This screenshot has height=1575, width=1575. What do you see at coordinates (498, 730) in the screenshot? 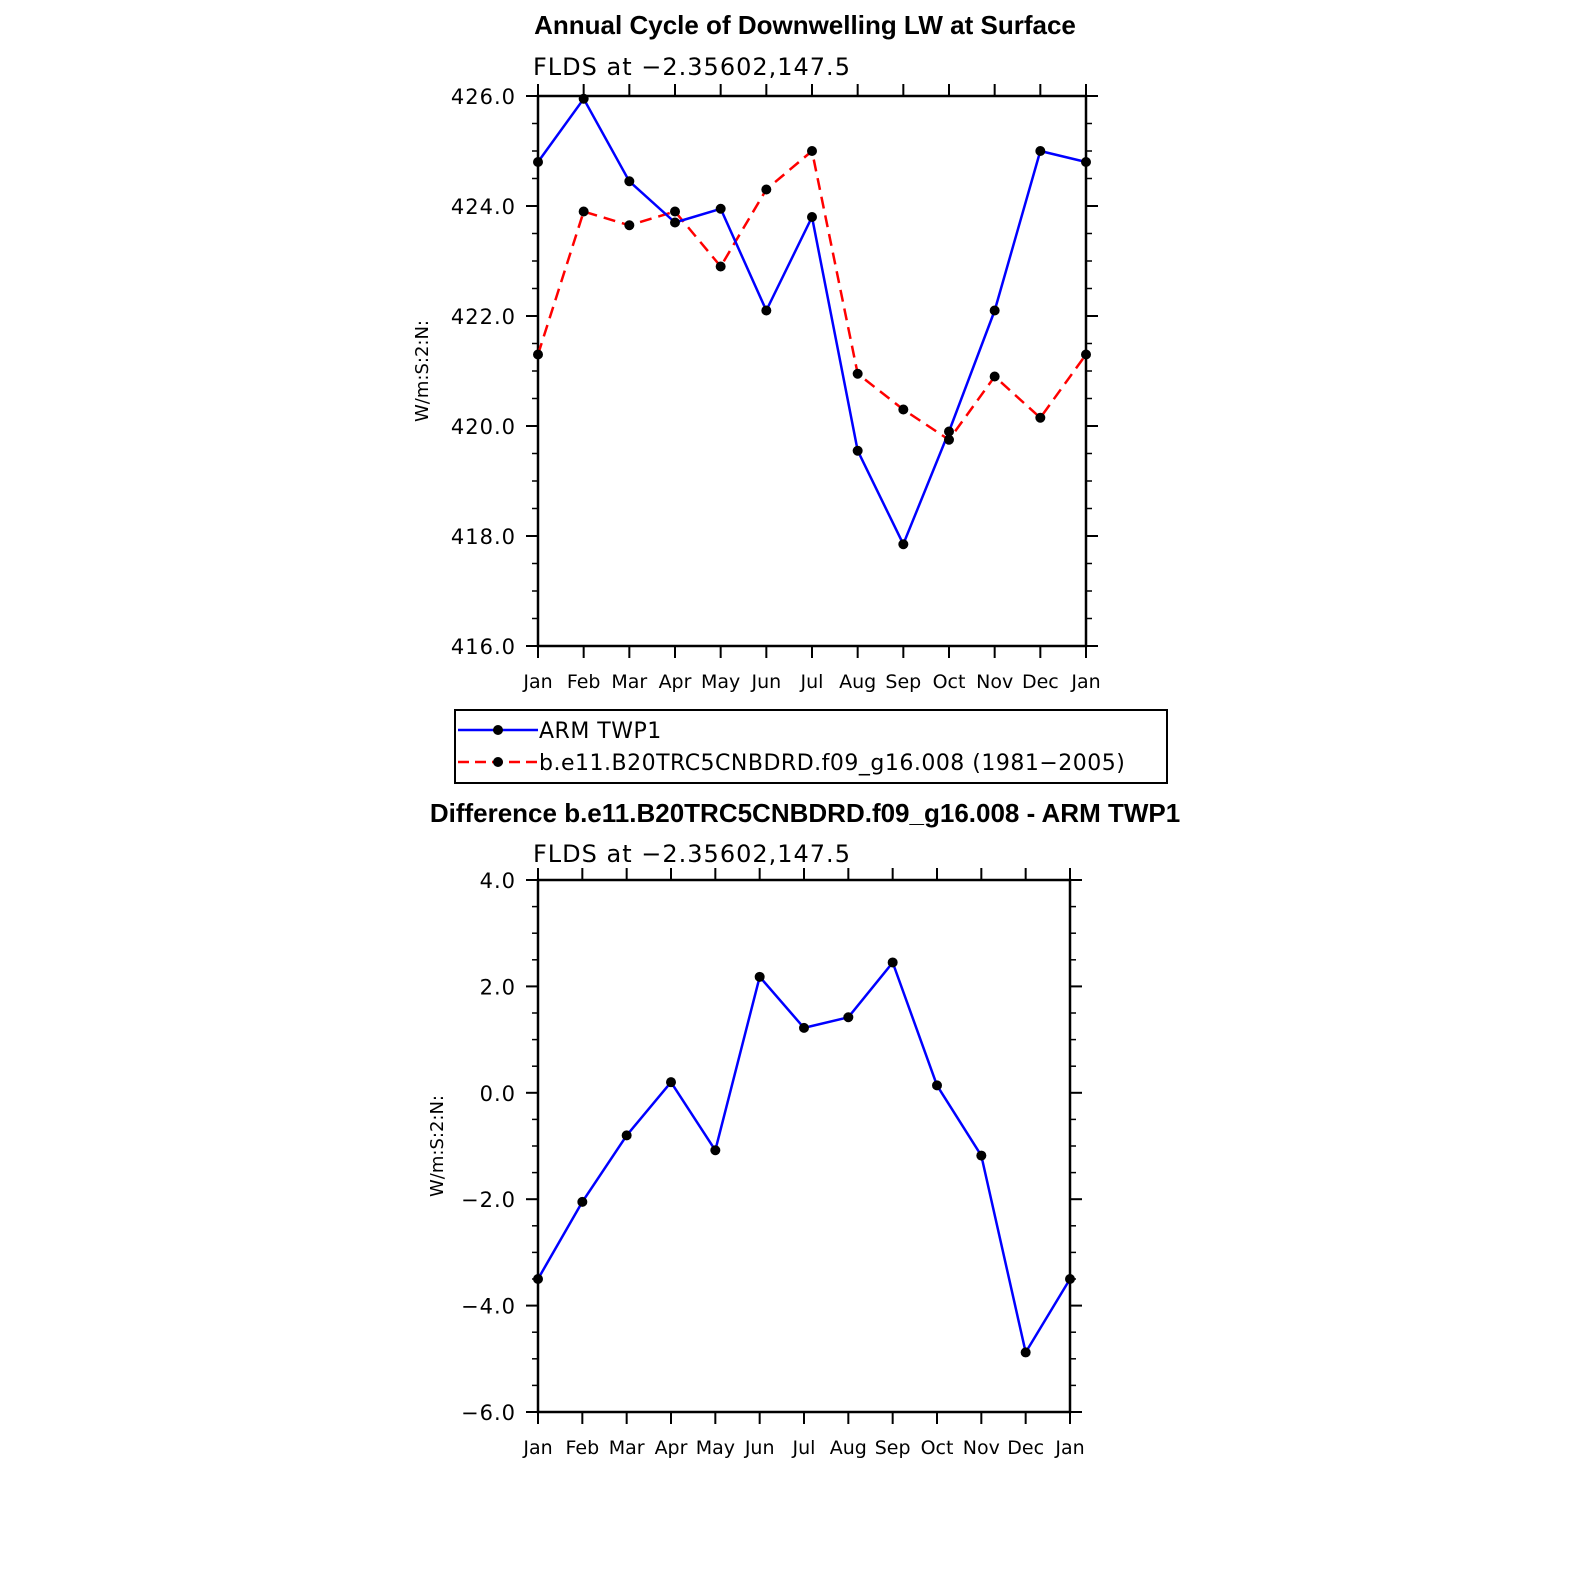
I see `legend-arm-marker` at bounding box center [498, 730].